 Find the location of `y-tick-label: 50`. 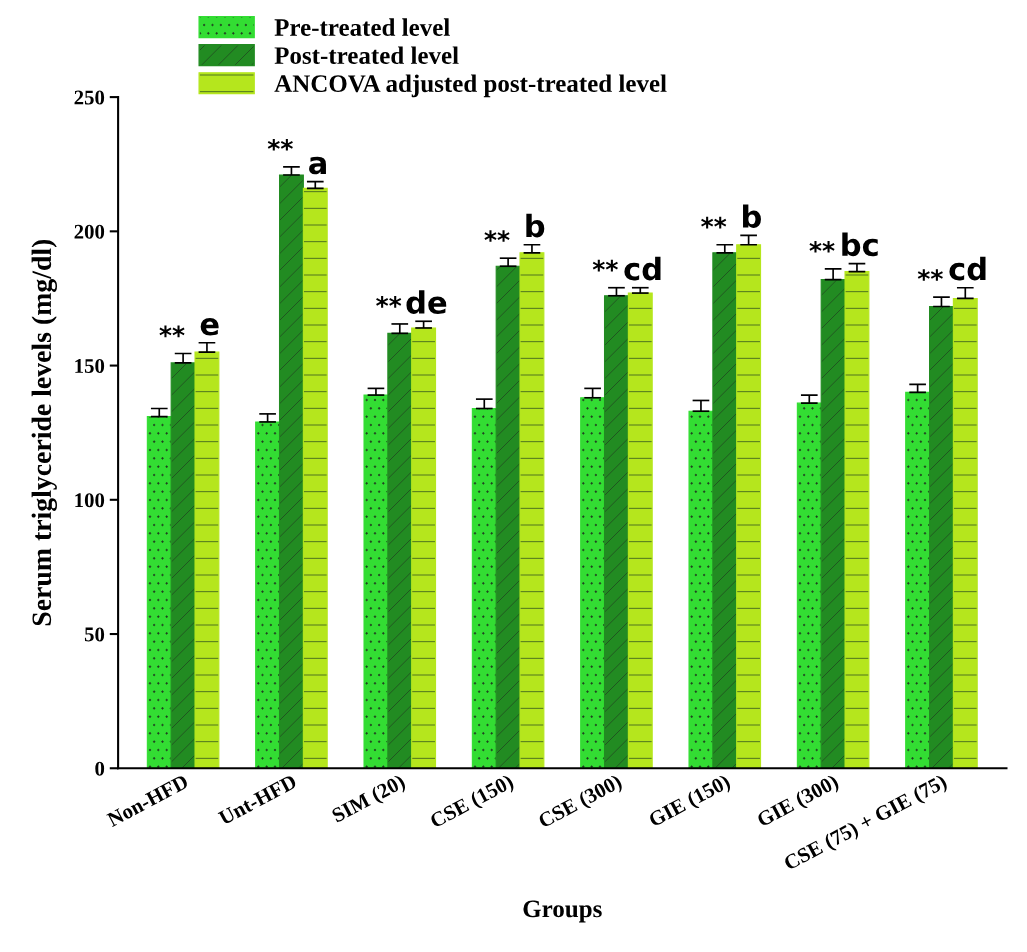

y-tick-label: 50 is located at coordinates (94, 634).